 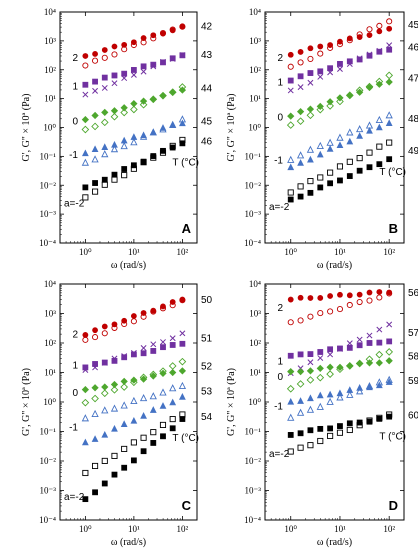 I want to click on y-tick-label: 10⁻², so click(x=253, y=461).